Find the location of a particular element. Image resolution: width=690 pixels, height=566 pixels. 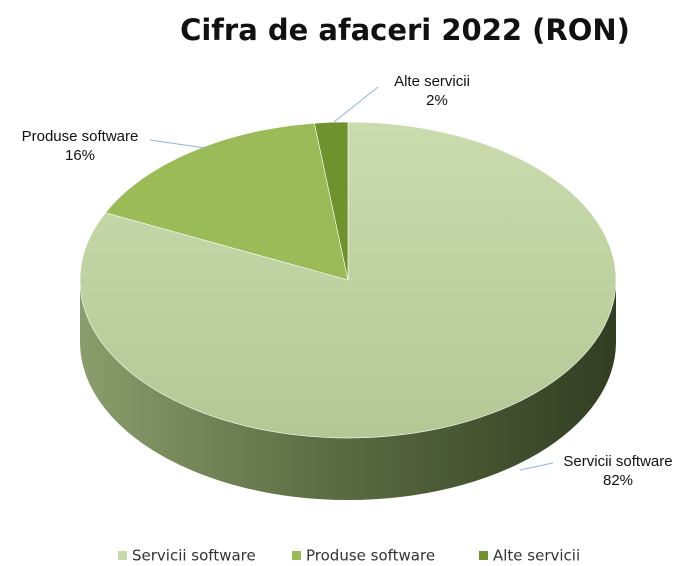

data-label-name: Produse software is located at coordinates (80, 136).